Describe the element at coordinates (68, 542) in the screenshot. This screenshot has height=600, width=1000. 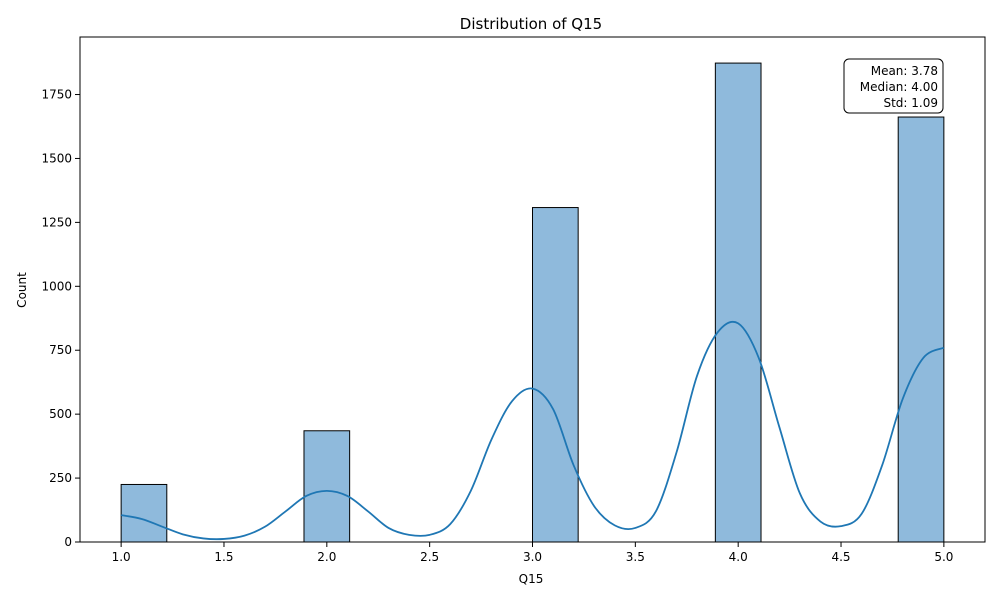
I see `y-tick-label: 0` at that location.